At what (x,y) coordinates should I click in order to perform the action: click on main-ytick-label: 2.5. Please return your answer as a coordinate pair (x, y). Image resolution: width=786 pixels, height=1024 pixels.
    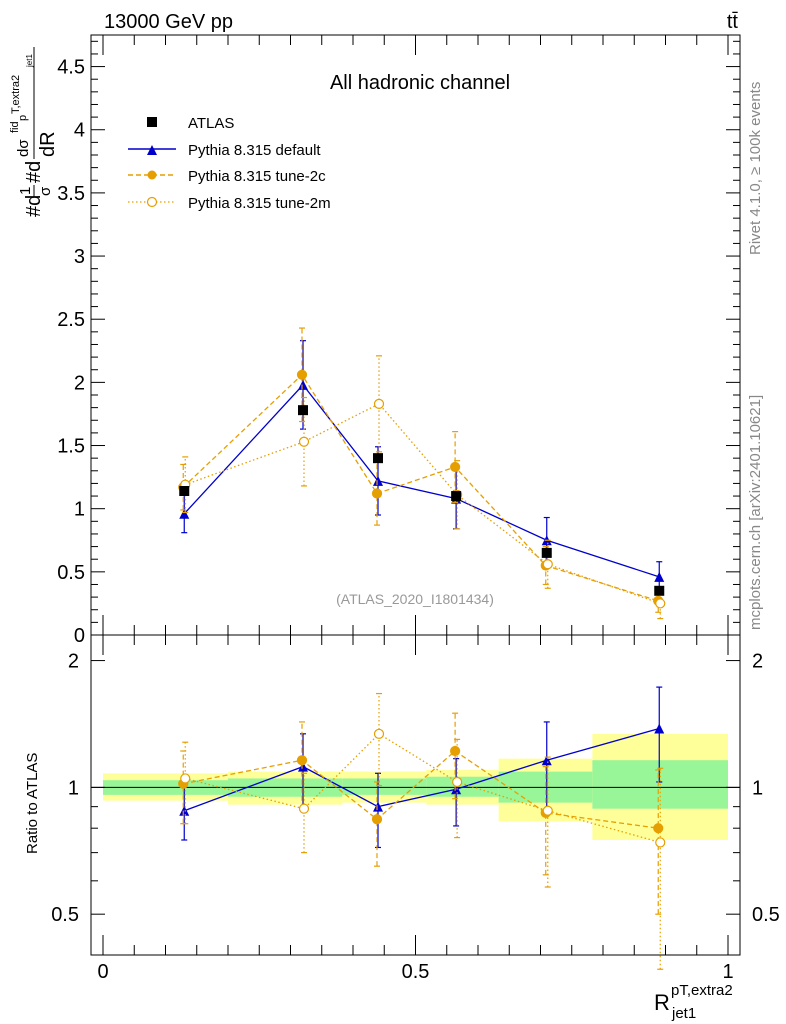
    Looking at the image, I should click on (71, 320).